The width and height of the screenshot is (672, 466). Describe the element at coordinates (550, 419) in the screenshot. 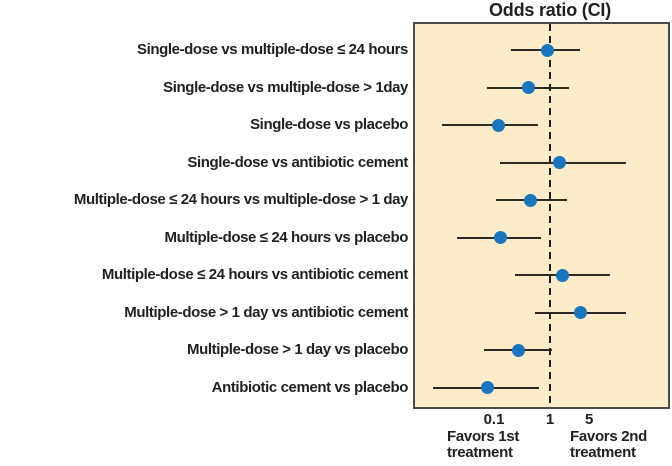

I see `x-tick-label: 1` at that location.